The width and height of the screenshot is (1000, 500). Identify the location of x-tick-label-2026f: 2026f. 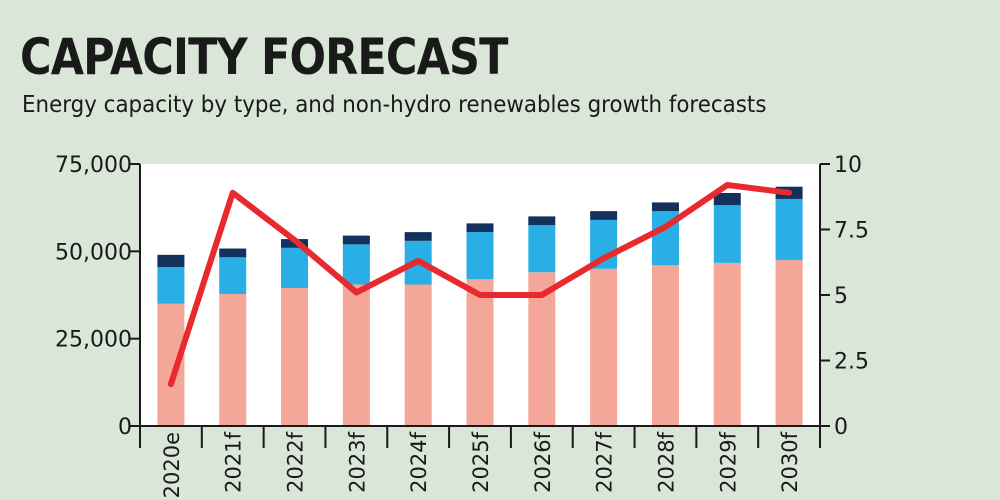
(543, 461).